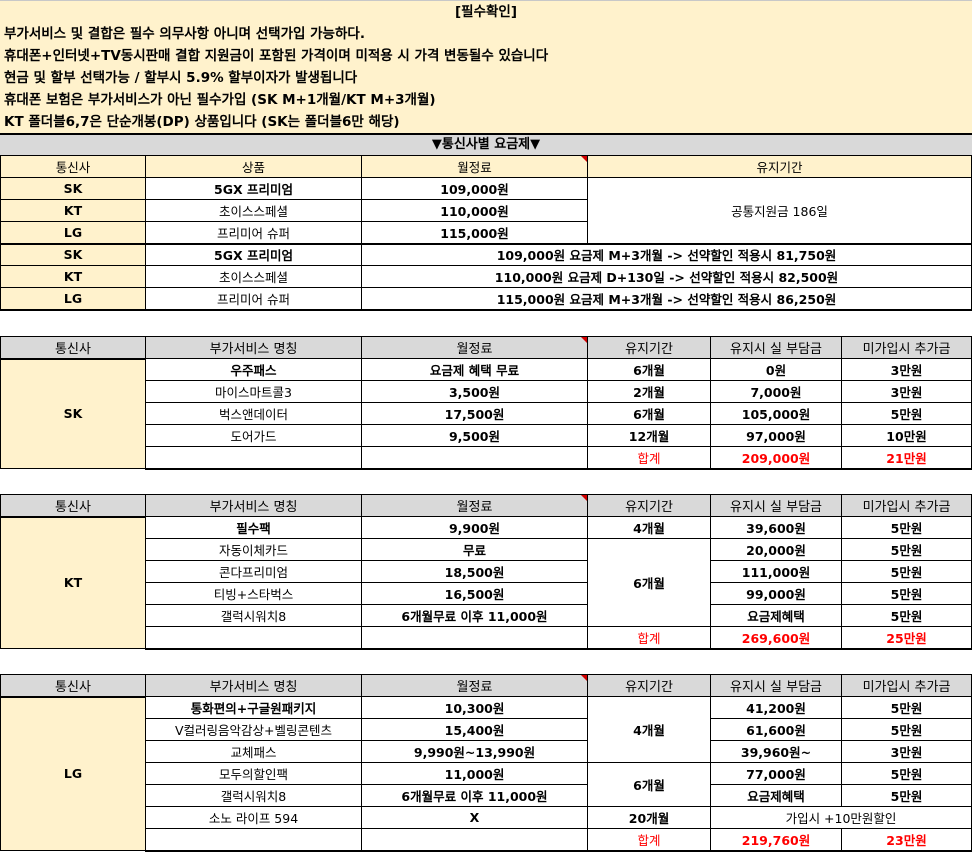 The height and width of the screenshot is (854, 972). Describe the element at coordinates (776, 773) in the screenshot. I see `actual-cost-cell: 77,000원` at that location.